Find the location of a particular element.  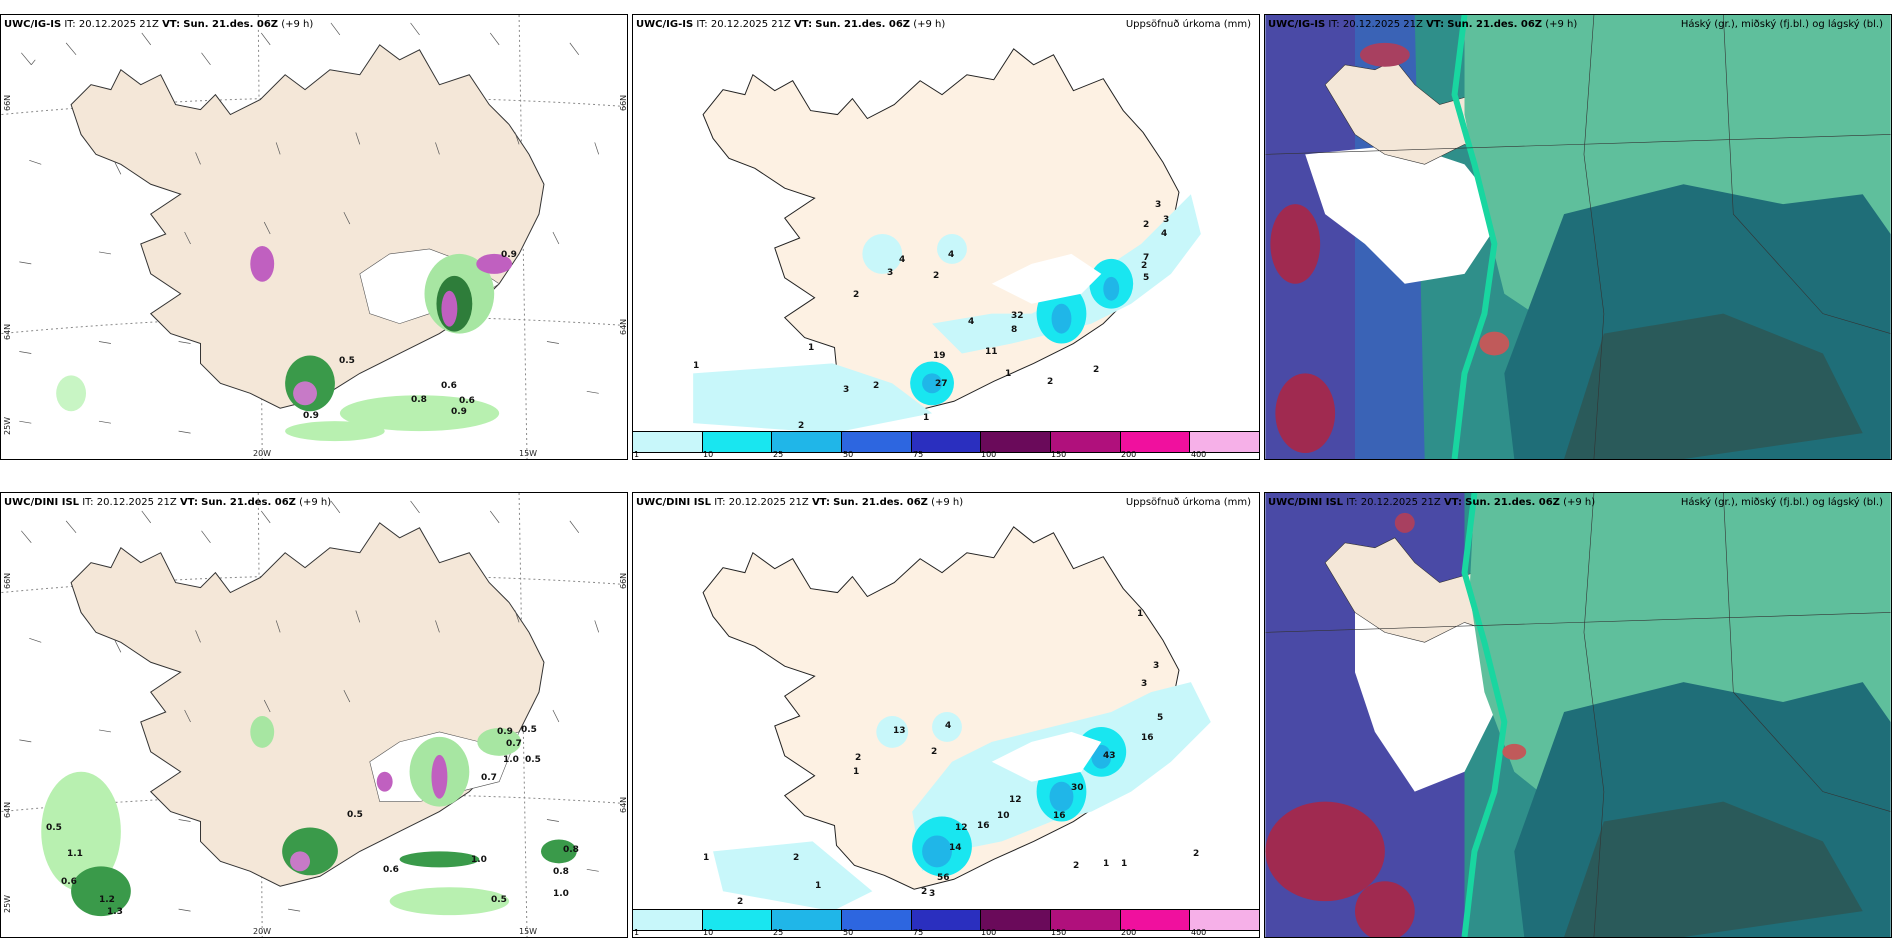

value-label: 1.3 is located at coordinates (115, 912).